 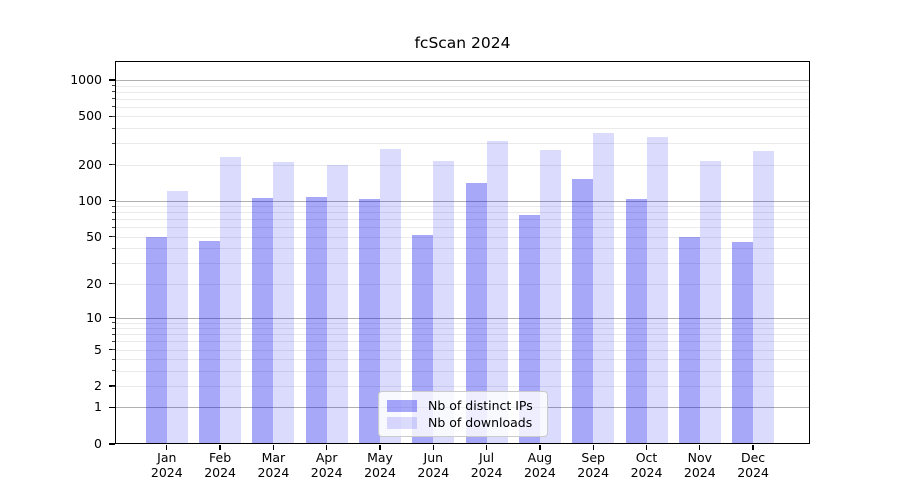 I want to click on bar-distinct-ips-may, so click(x=369, y=321).